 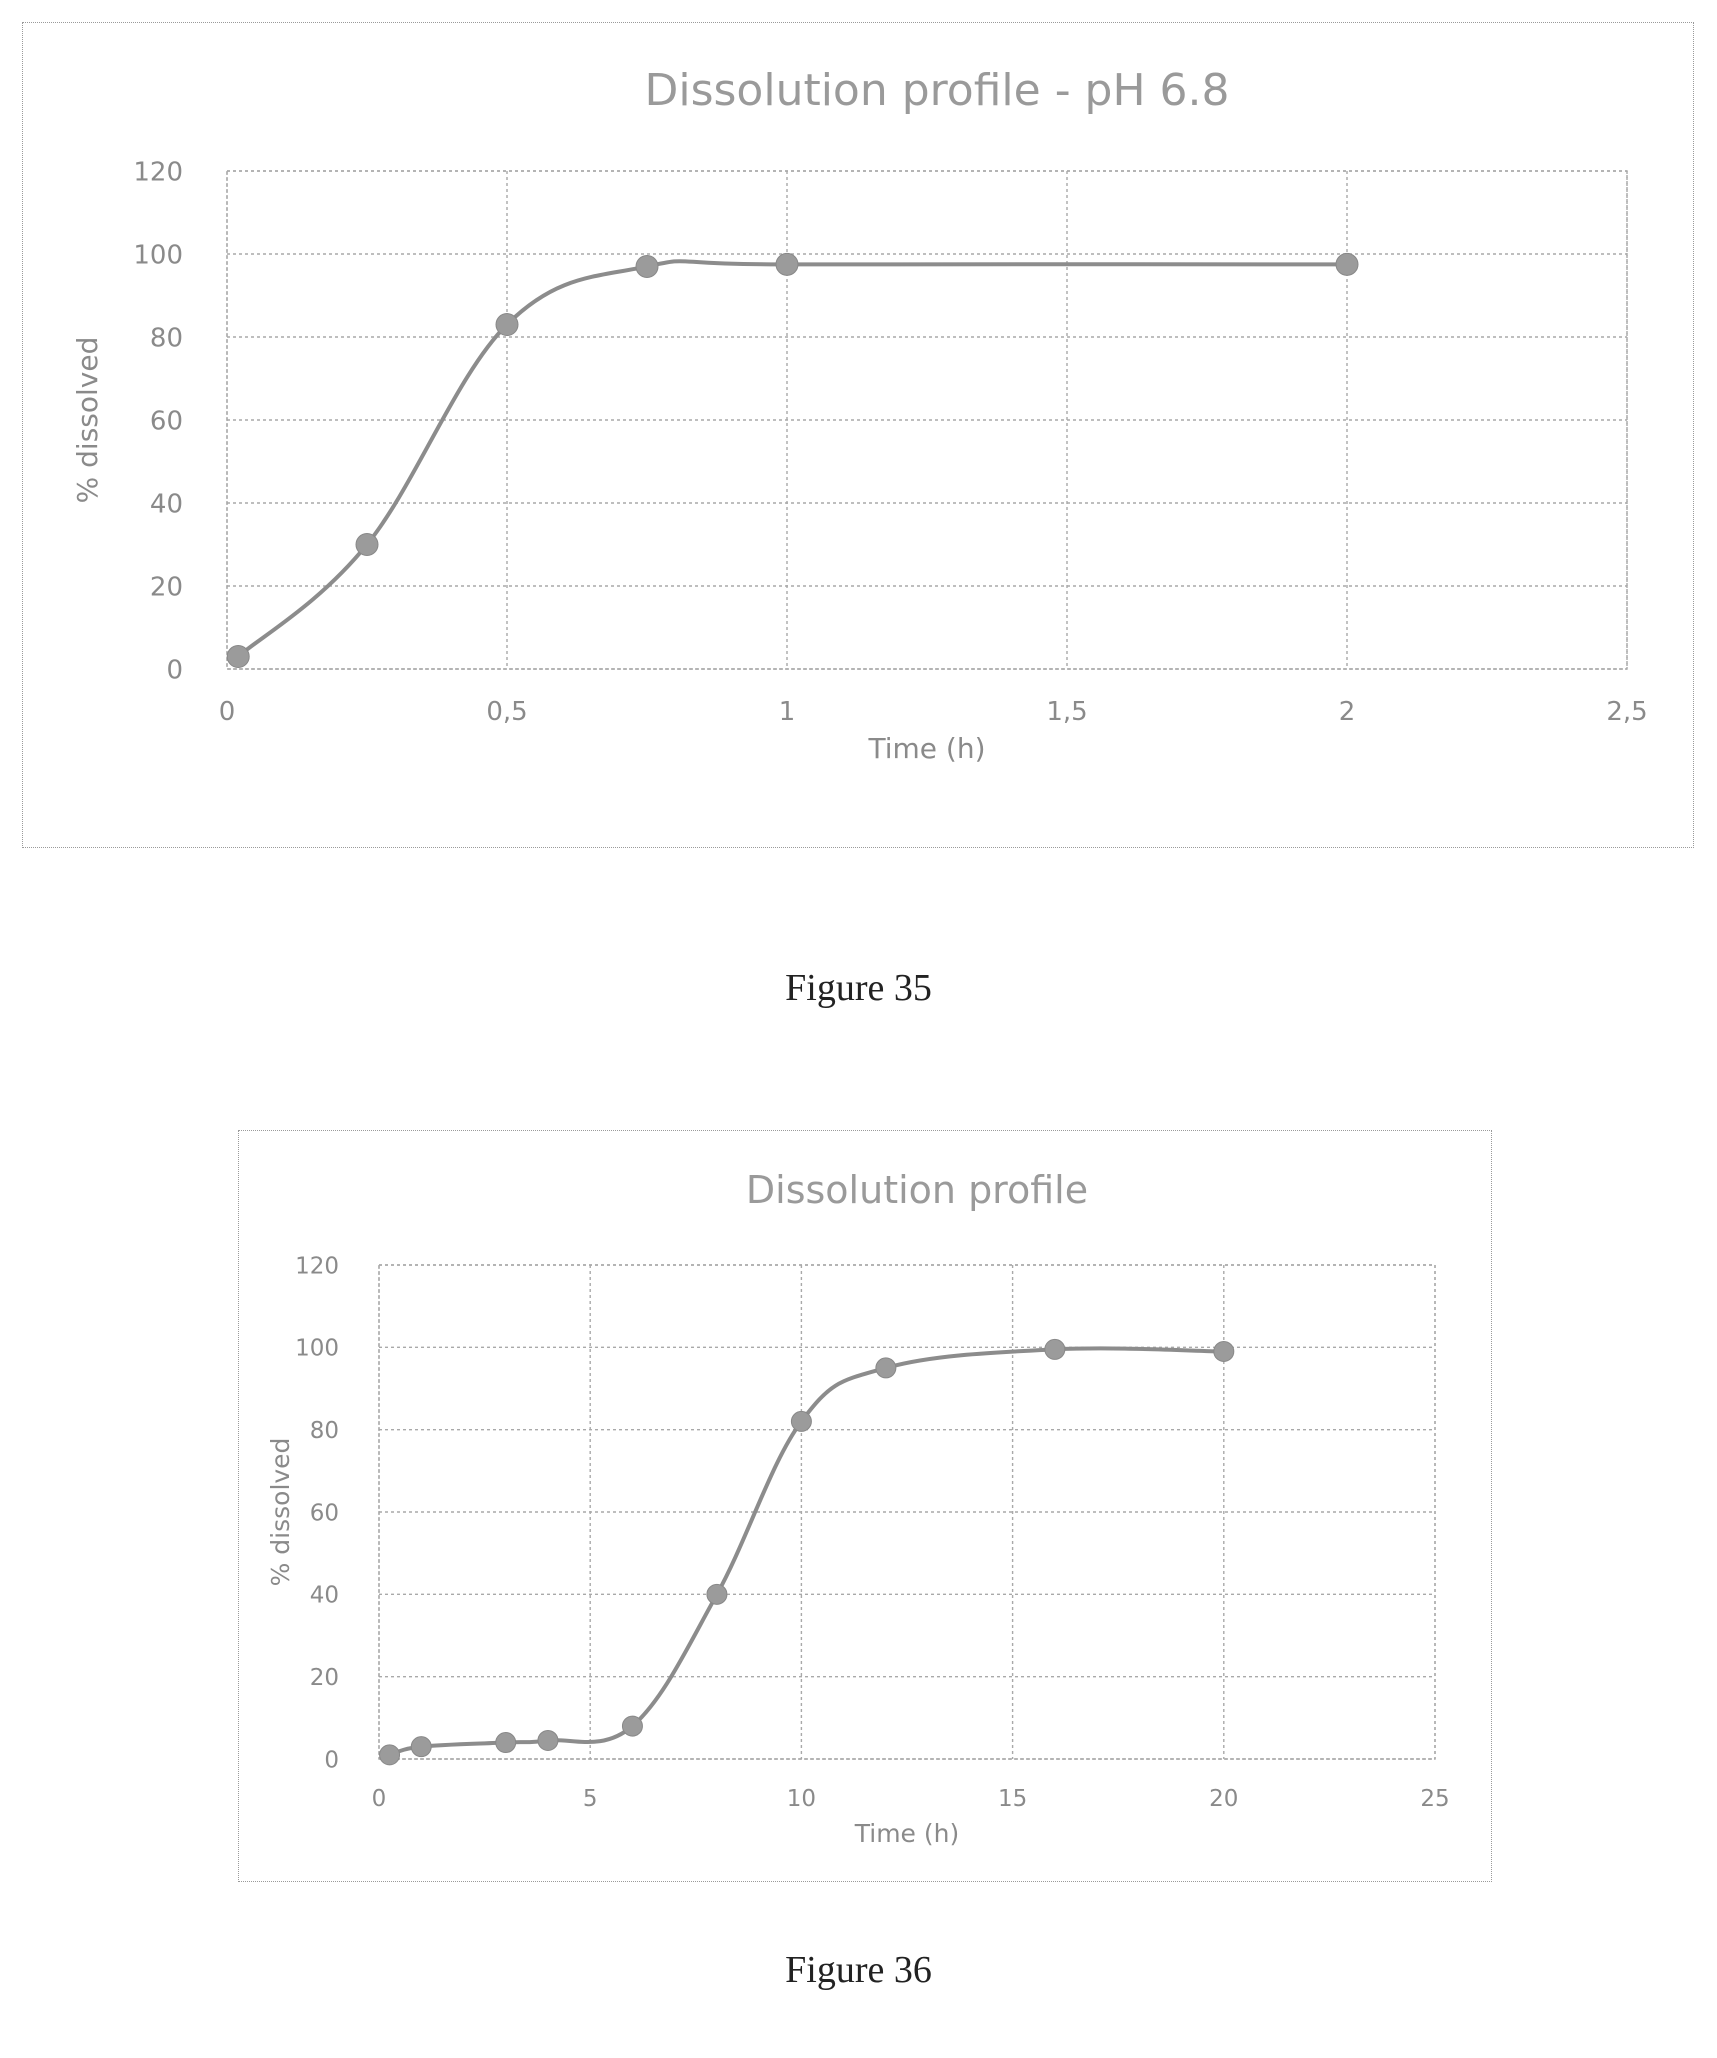 I want to click on c1-x-axis-title: Time (h), so click(x=926, y=748).